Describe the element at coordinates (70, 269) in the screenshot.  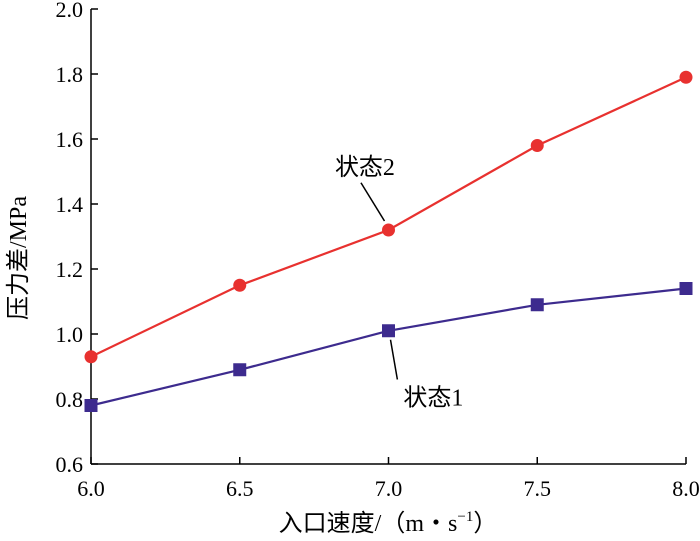
I see `y-tick-label: 1.2` at that location.